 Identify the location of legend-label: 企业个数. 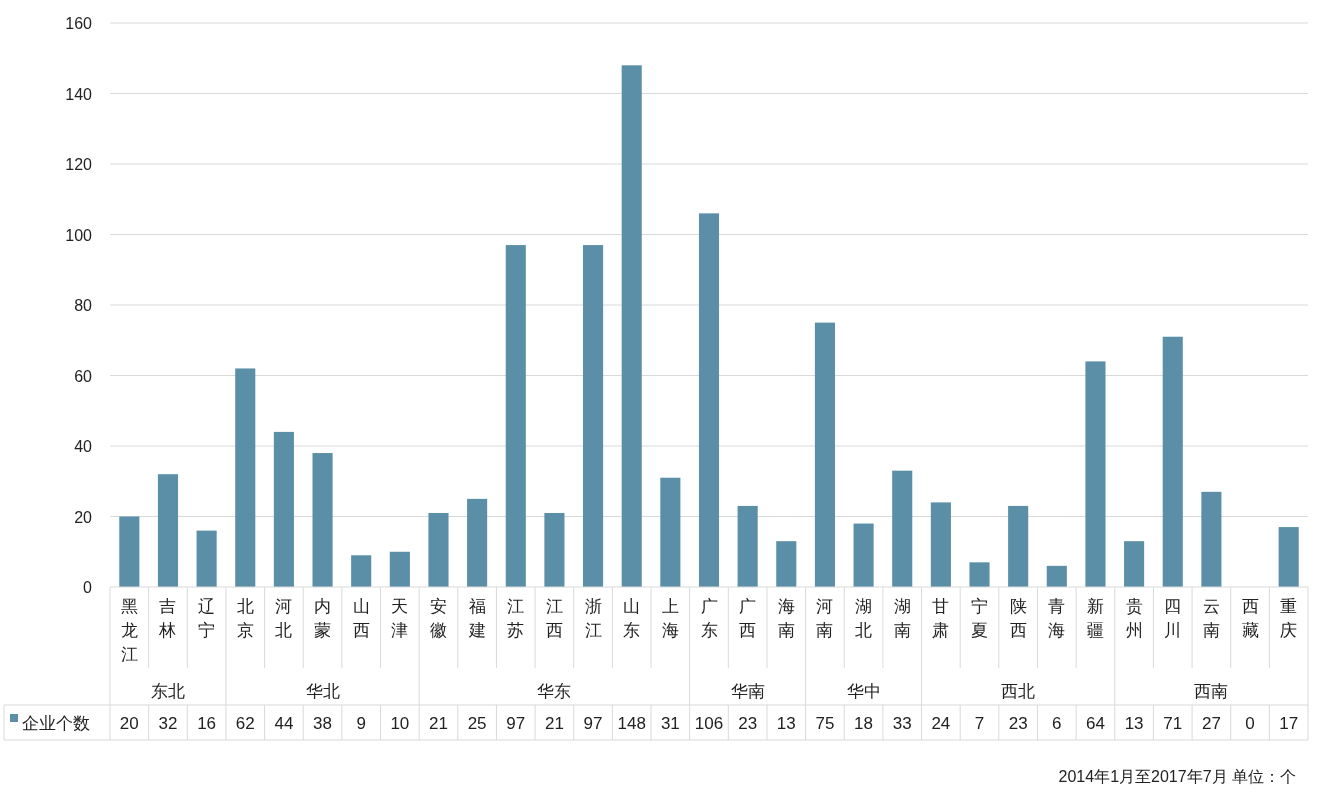
(56, 723).